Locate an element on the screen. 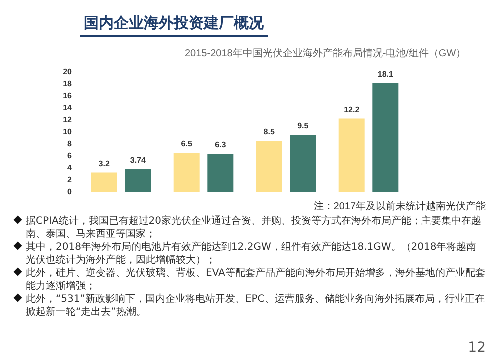  data-label: 8.5 is located at coordinates (270, 132).